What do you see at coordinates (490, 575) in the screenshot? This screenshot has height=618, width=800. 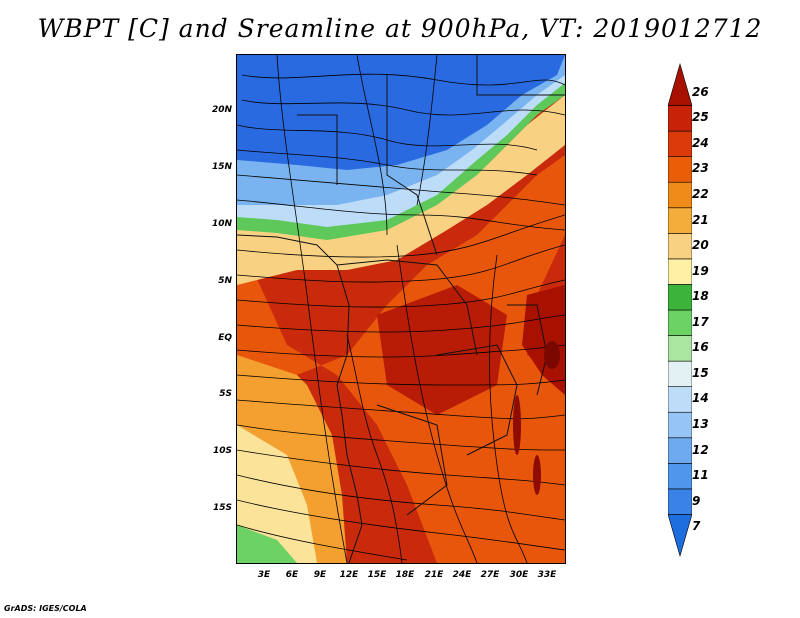 I see `lon-label-27e: 27E` at bounding box center [490, 575].